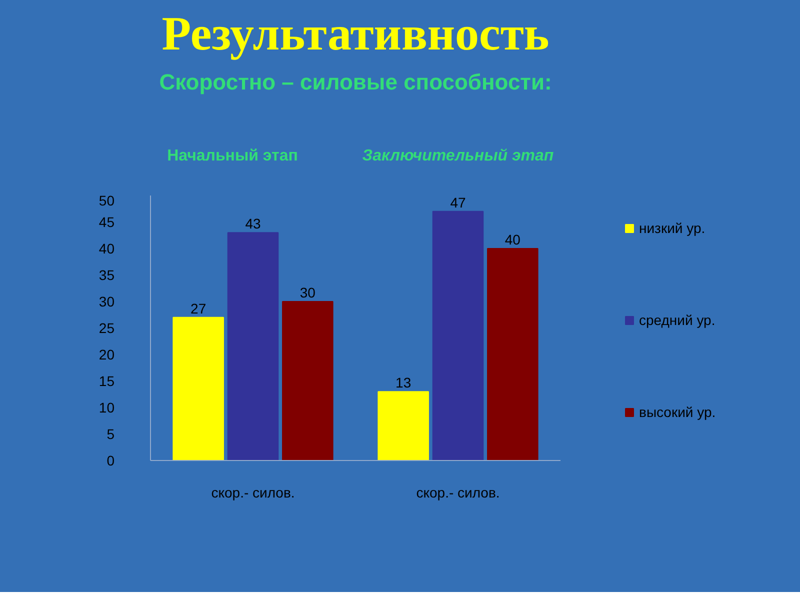 The image size is (800, 600). I want to click on data-label: 13, so click(404, 382).